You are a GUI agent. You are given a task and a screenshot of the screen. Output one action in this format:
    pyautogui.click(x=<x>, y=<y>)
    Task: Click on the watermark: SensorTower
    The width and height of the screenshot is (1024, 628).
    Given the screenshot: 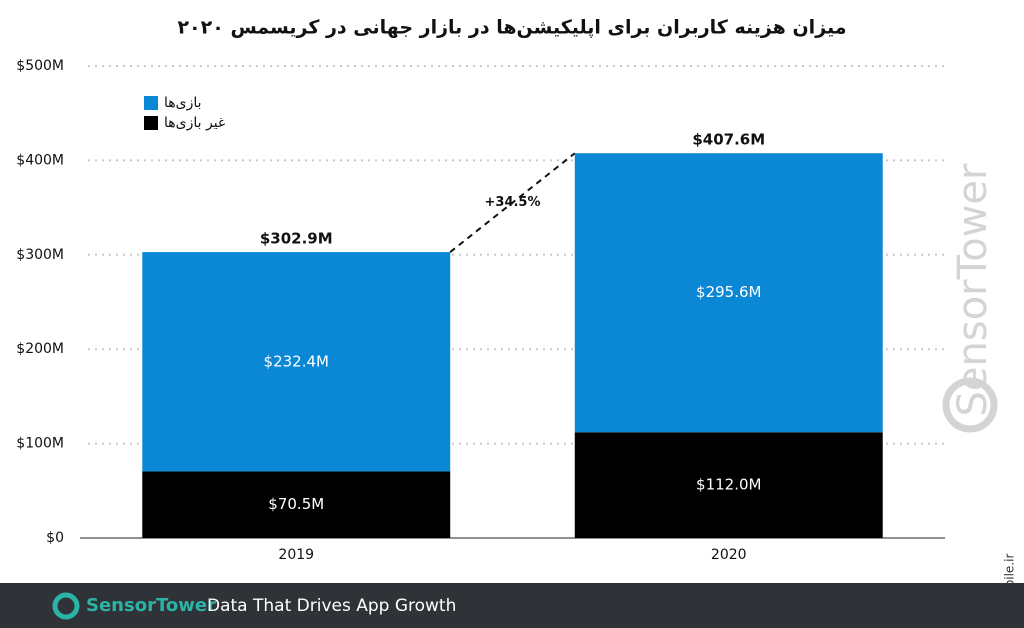 What is the action you would take?
    pyautogui.click(x=973, y=290)
    